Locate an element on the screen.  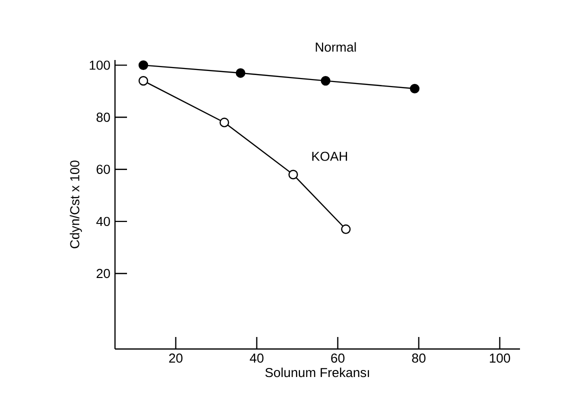
y-tick-label: 80 is located at coordinates (103, 117).